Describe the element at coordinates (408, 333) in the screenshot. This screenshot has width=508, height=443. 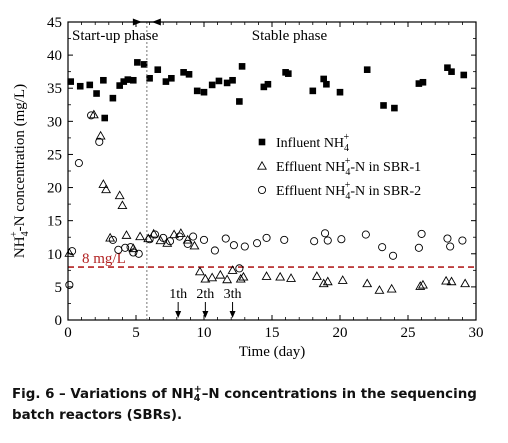
I see `x-tick-label: 25` at that location.